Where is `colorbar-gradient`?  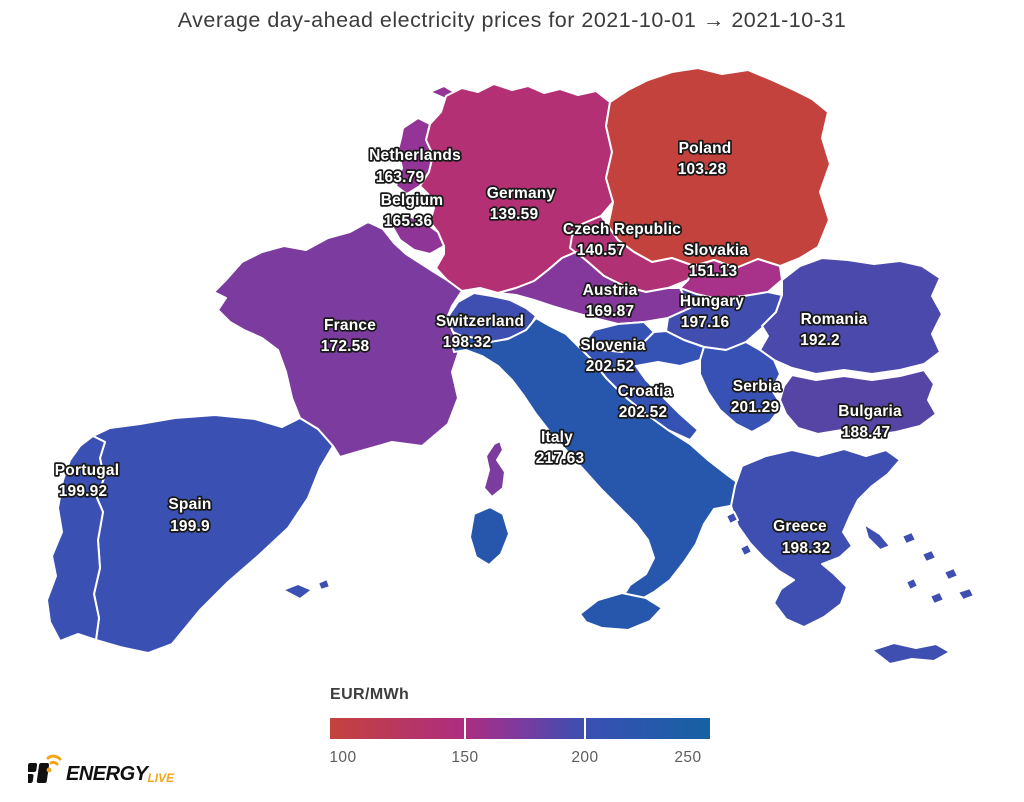
colorbar-gradient is located at coordinates (520, 728).